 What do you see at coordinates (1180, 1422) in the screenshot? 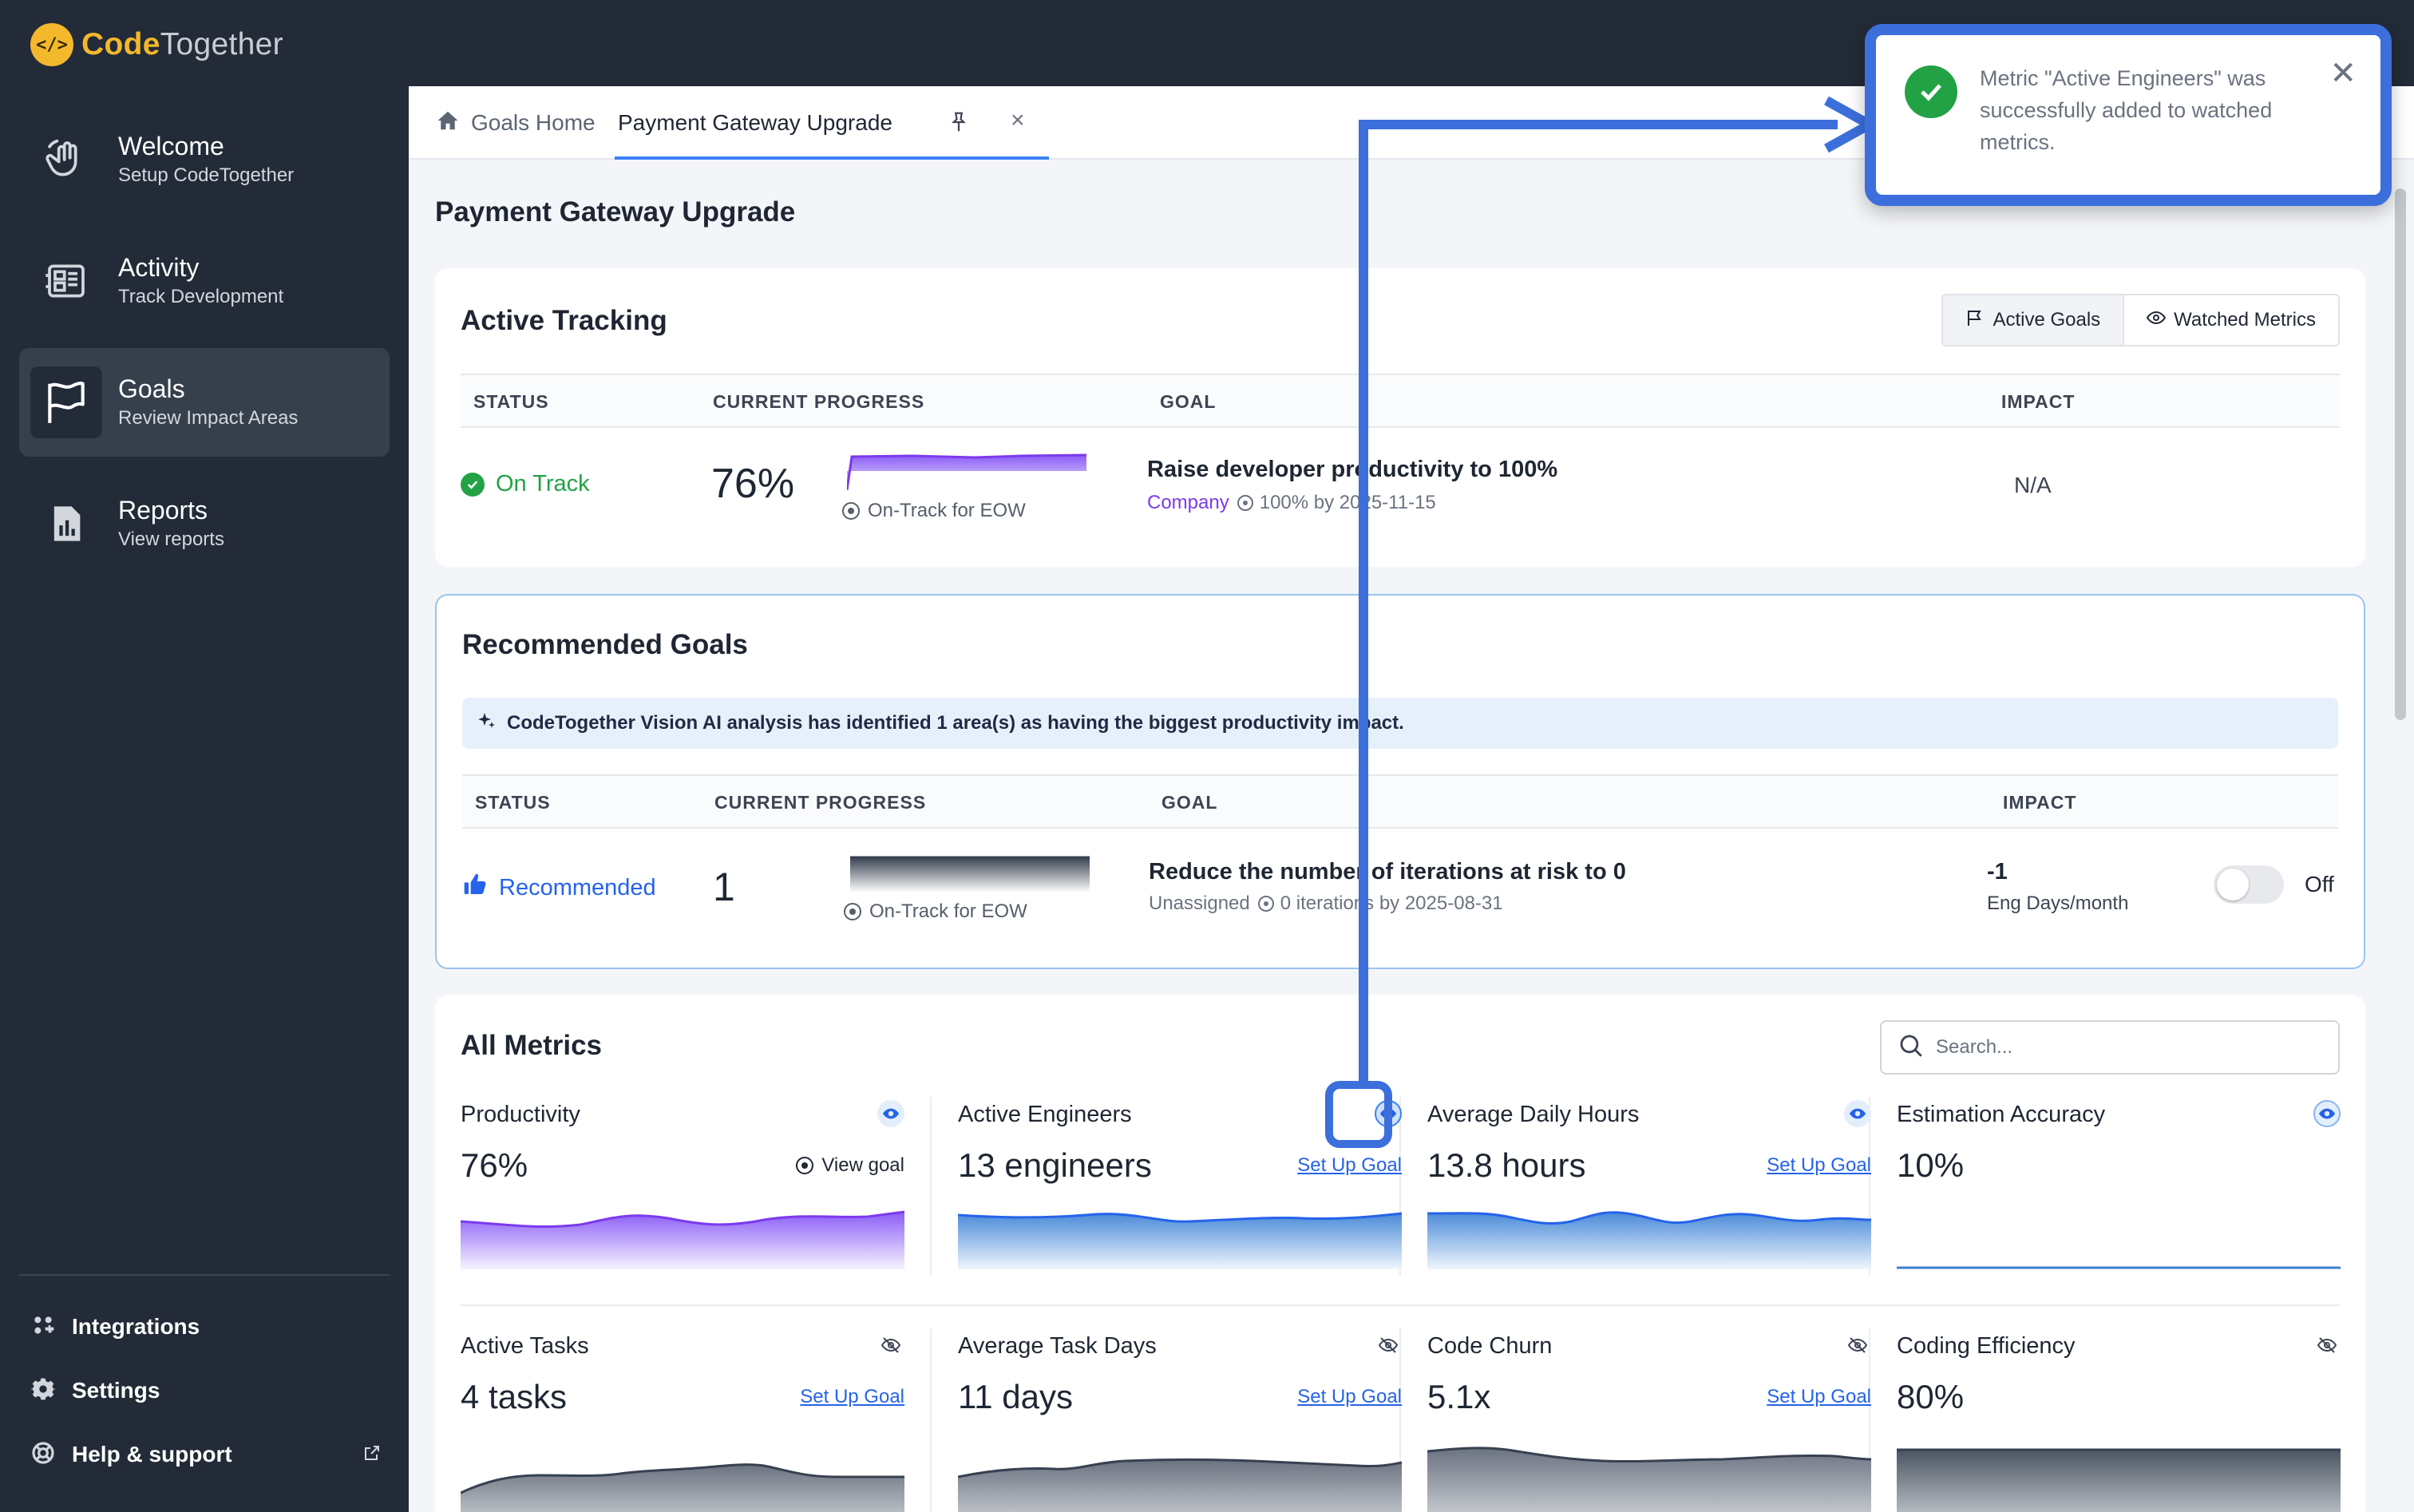
I see `metric-card-average-task-days: Average Task Days 11 days Set Up Goal` at bounding box center [1180, 1422].